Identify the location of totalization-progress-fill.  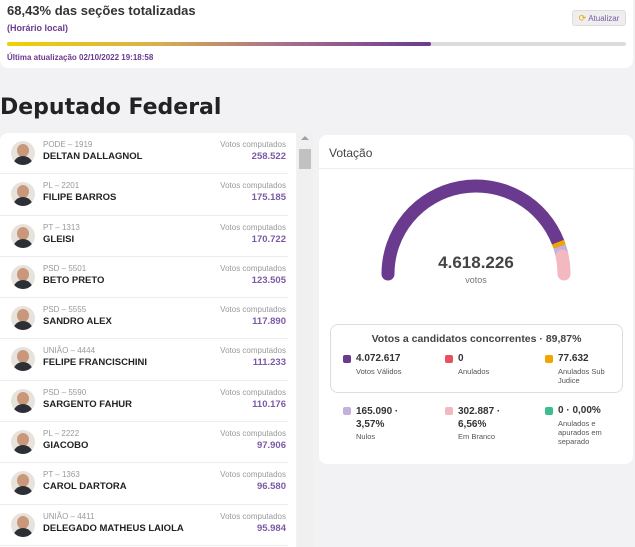
(219, 44).